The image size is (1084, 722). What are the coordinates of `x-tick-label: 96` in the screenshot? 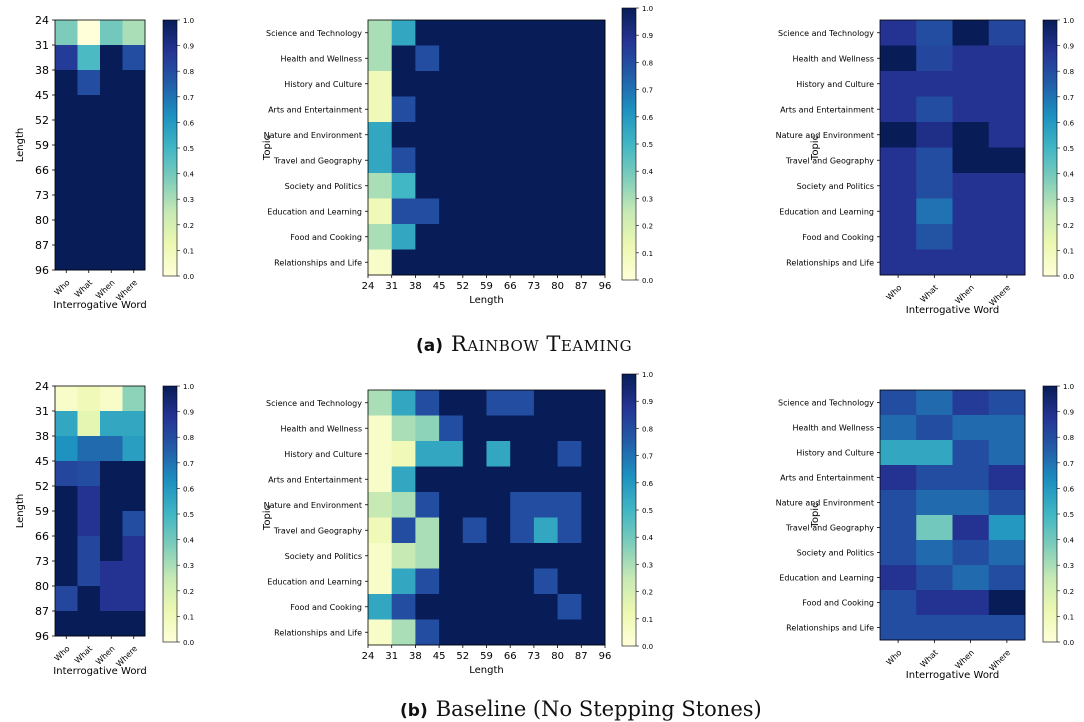 It's located at (605, 656).